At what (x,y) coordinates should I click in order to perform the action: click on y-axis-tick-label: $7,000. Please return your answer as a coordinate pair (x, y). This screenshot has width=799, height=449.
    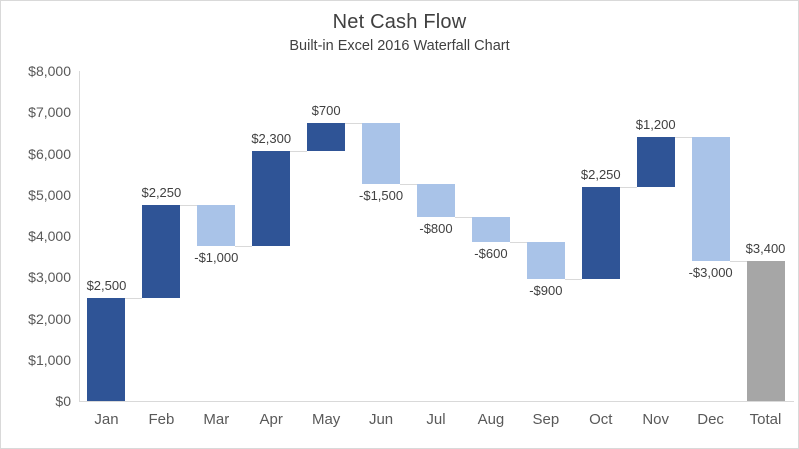
    Looking at the image, I should click on (49, 112).